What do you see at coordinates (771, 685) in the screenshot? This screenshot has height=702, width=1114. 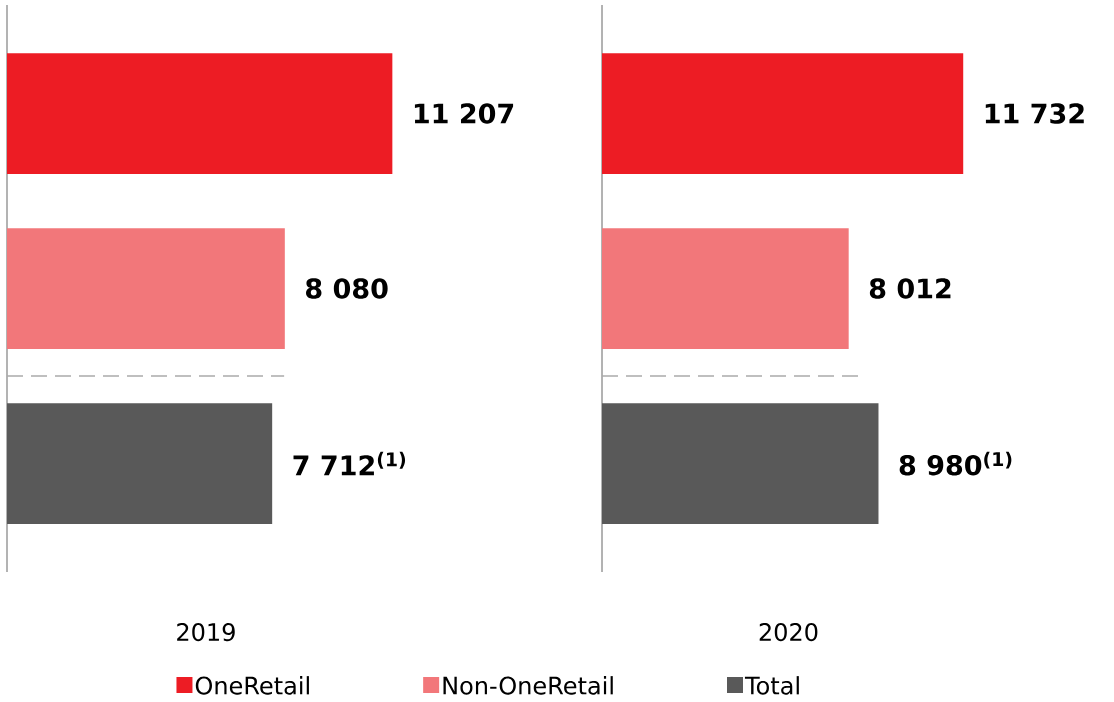 I see `legend-label: Total` at bounding box center [771, 685].